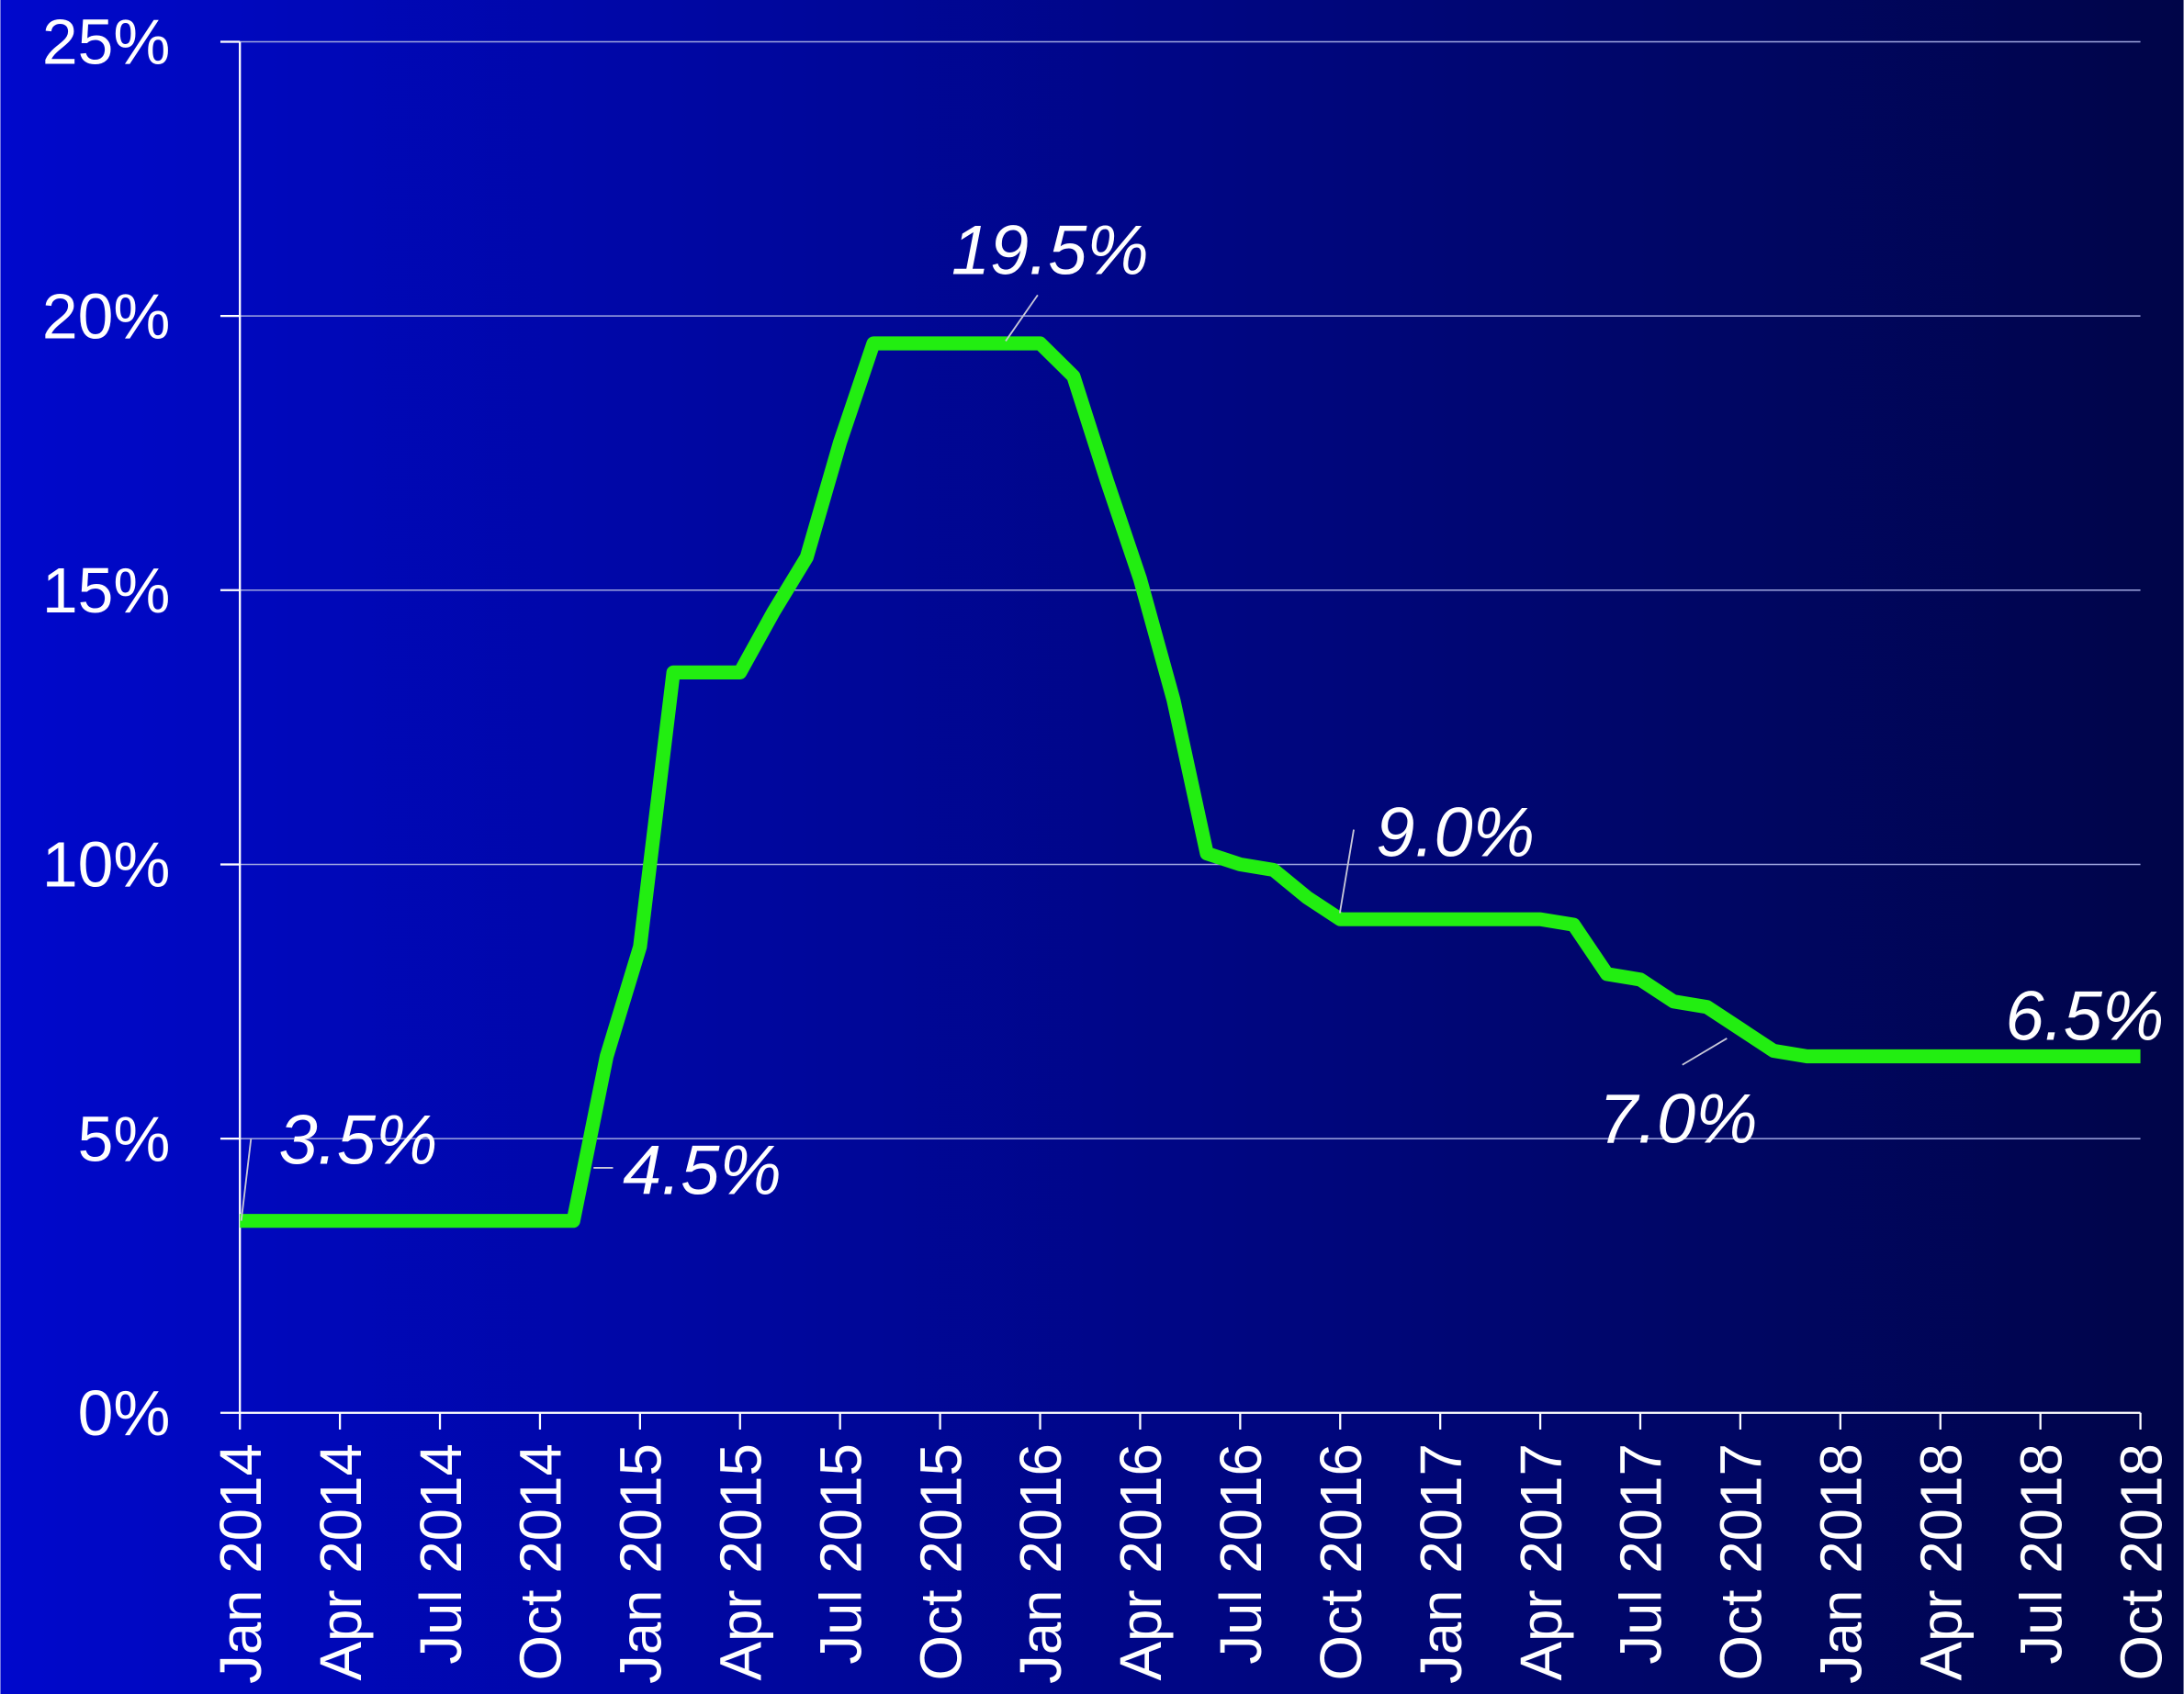 This screenshot has width=2184, height=1694. I want to click on annotation: 3.5%, so click(358, 1140).